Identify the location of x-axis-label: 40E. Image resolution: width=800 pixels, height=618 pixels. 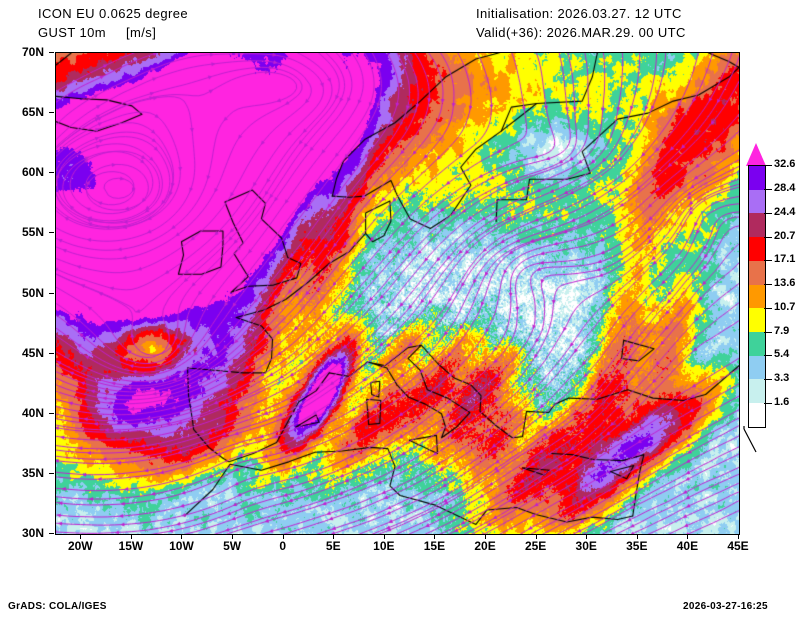
(687, 546).